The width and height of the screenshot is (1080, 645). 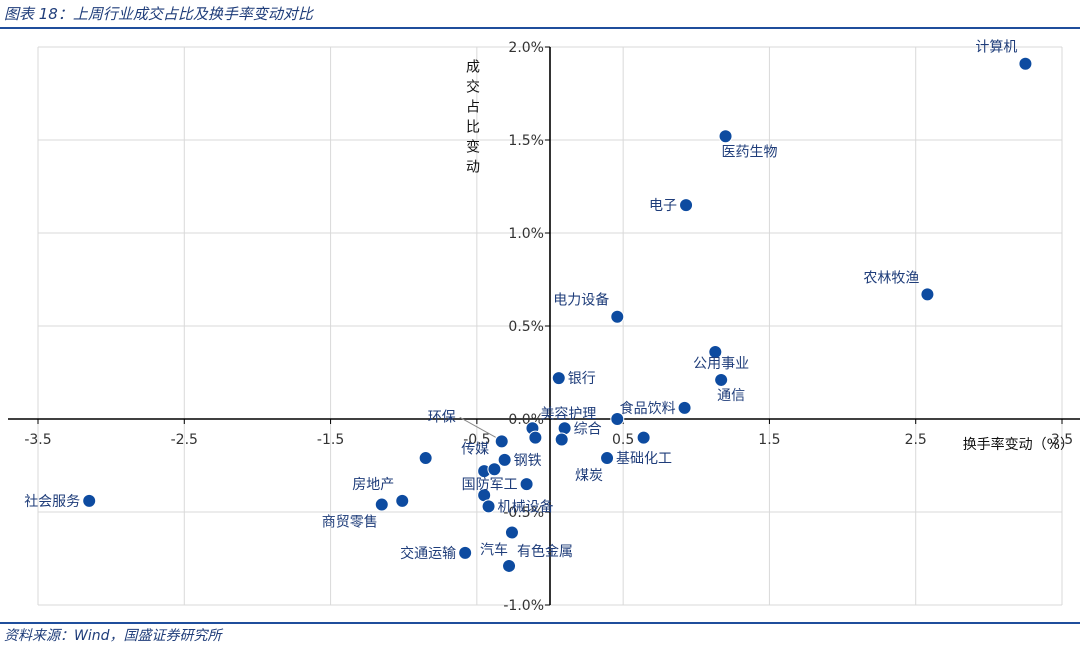 I want to click on point-label: 商贸零售, so click(x=350, y=523).